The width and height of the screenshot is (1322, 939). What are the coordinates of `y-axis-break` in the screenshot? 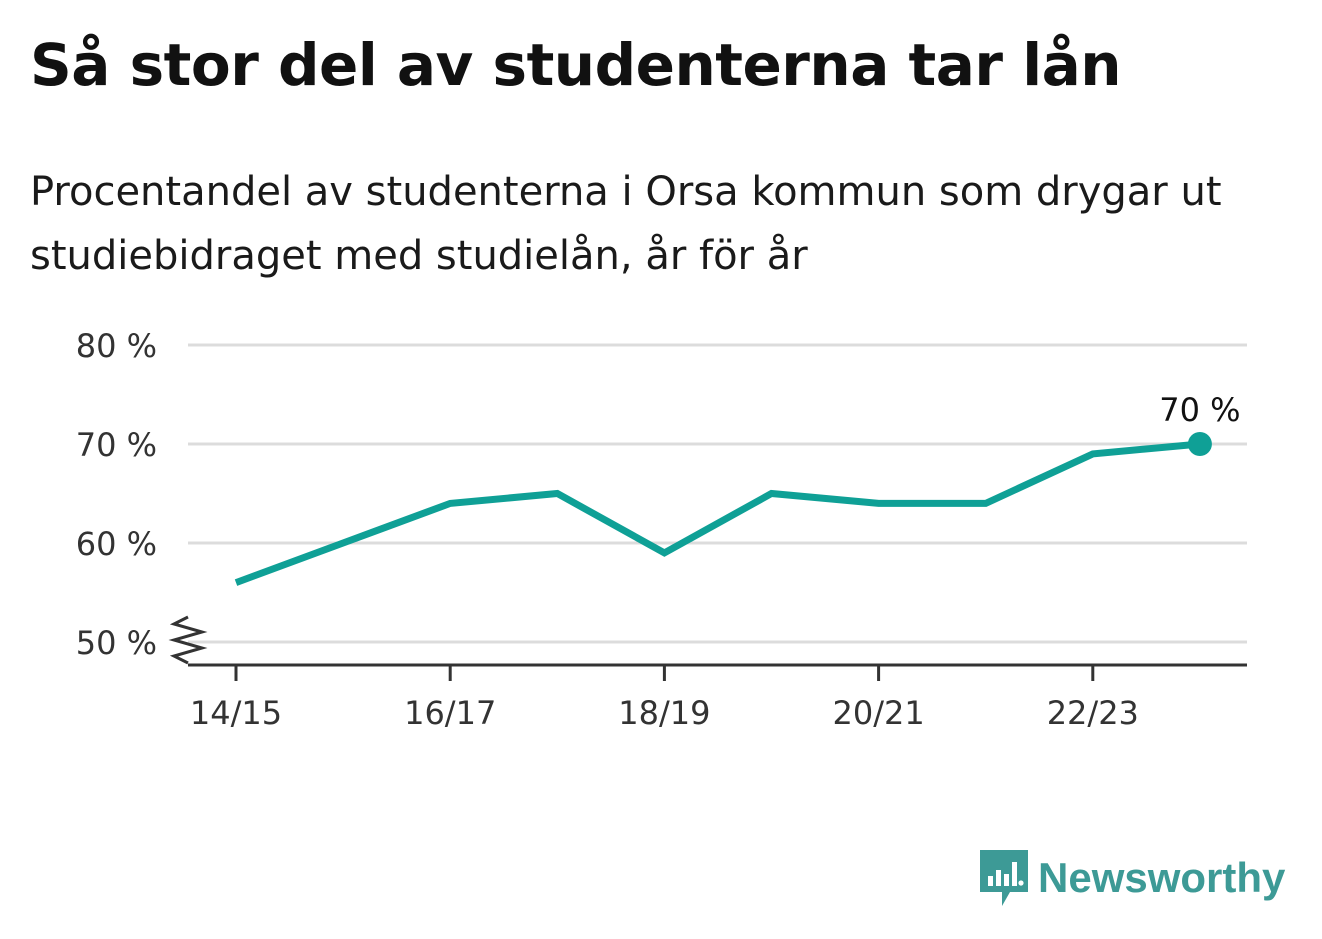 It's located at (188, 640).